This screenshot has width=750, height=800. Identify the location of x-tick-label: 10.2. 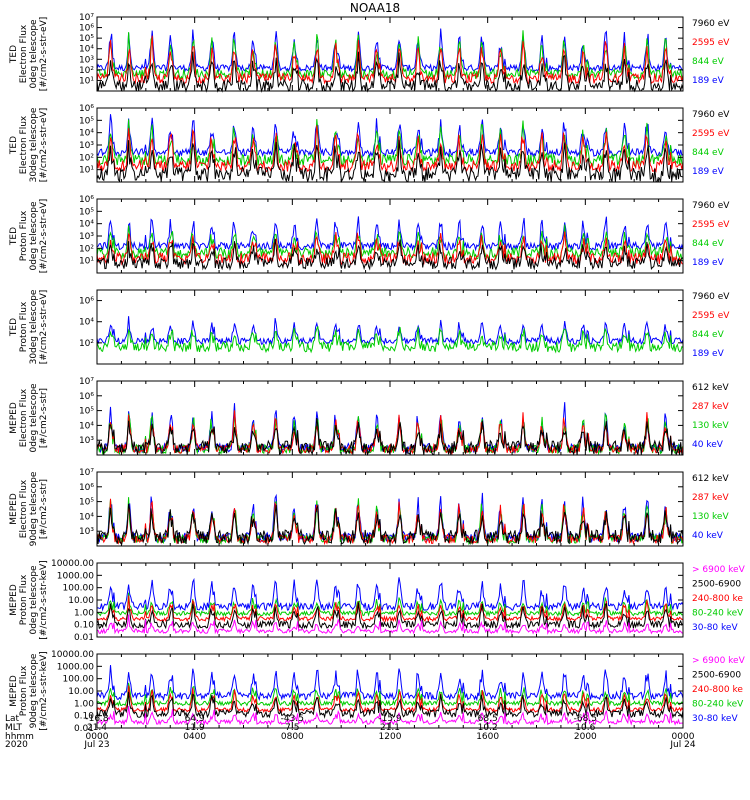
(488, 728).